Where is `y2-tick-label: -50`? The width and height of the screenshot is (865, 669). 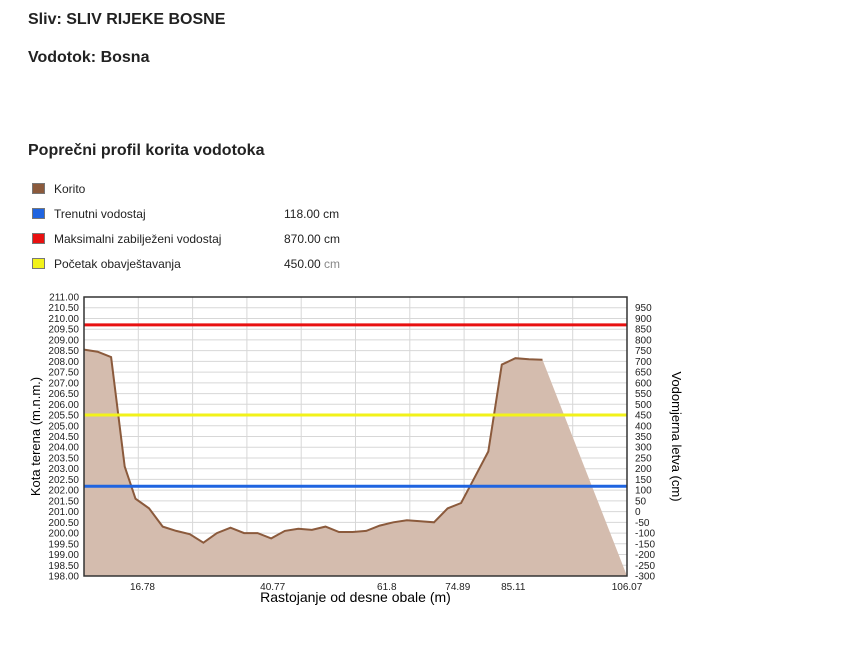
y2-tick-label: -50 is located at coordinates (642, 523).